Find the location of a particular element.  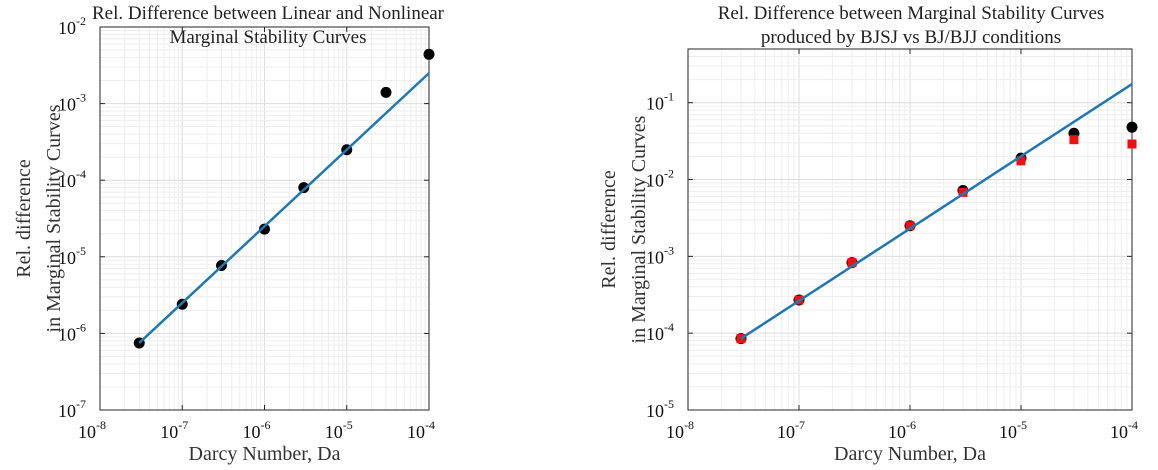

chart-title: produced by BJSJ vs BJ/BJJ conditions is located at coordinates (911, 37).